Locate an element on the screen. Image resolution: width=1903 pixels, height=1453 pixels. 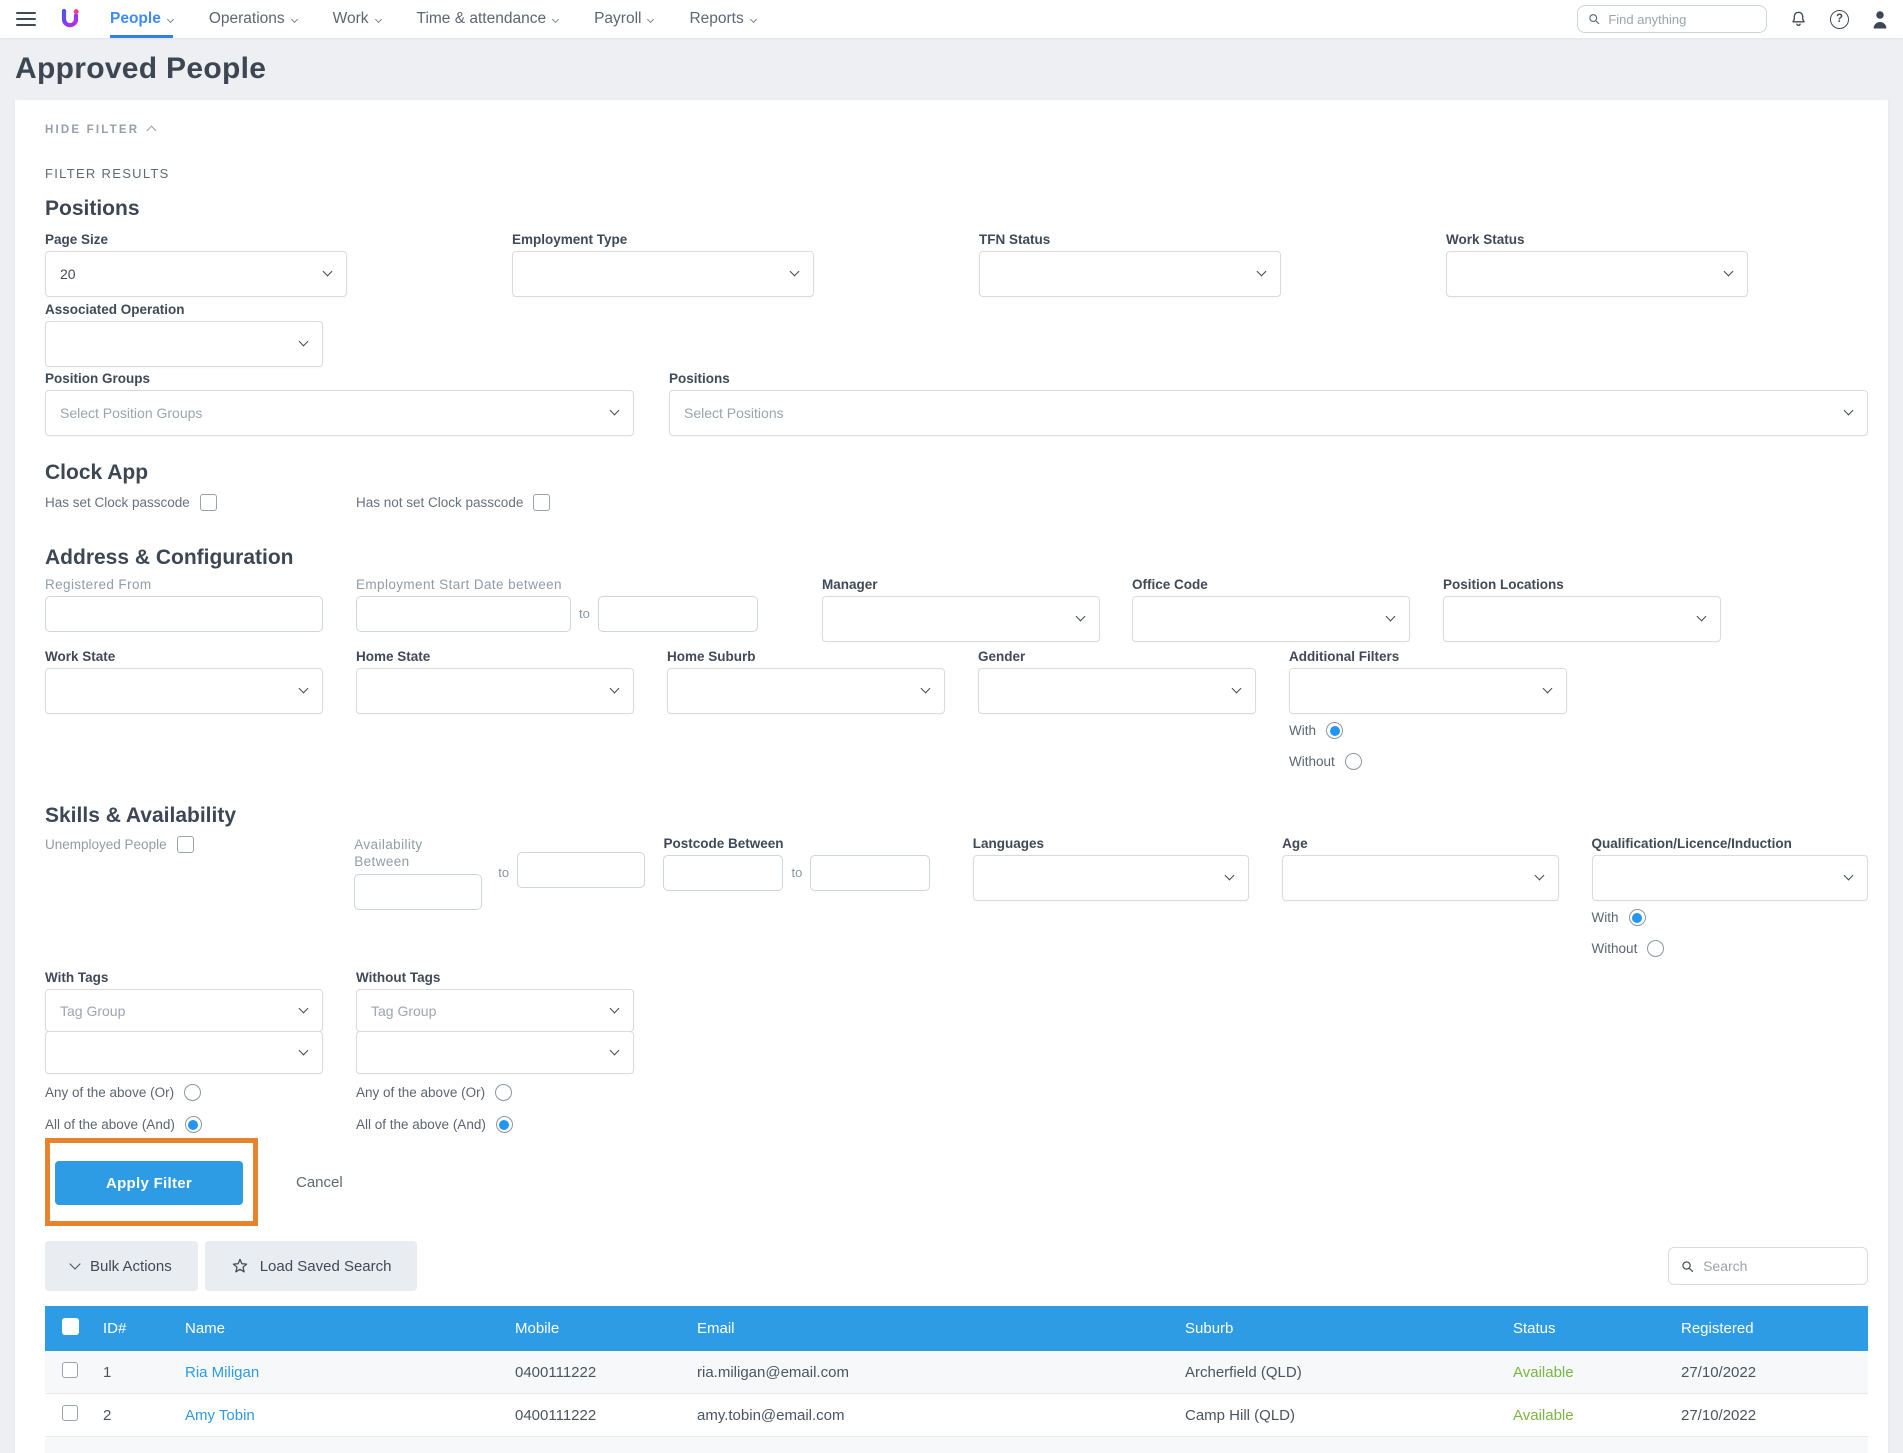
employment-start-to-input is located at coordinates (677, 614).